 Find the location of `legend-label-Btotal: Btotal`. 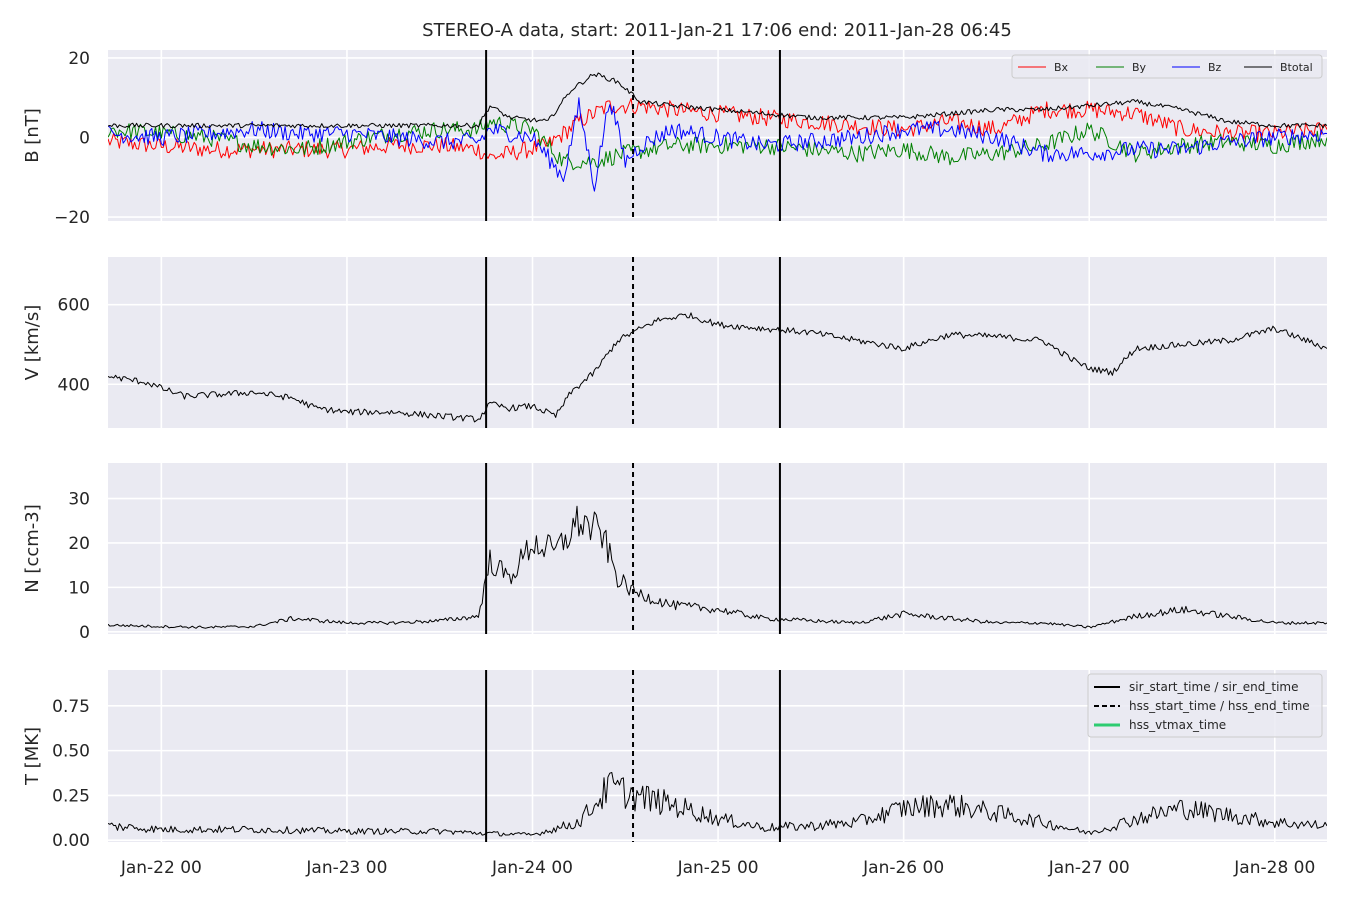

legend-label-Btotal: Btotal is located at coordinates (1296, 67).